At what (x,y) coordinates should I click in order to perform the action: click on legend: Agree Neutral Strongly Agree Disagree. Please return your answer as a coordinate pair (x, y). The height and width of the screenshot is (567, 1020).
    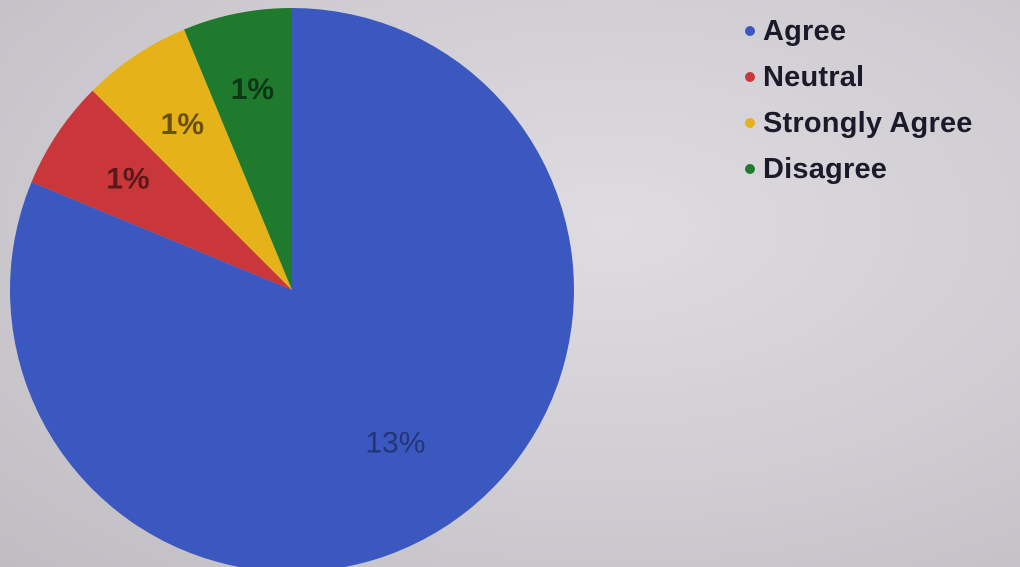
    Looking at the image, I should click on (882, 100).